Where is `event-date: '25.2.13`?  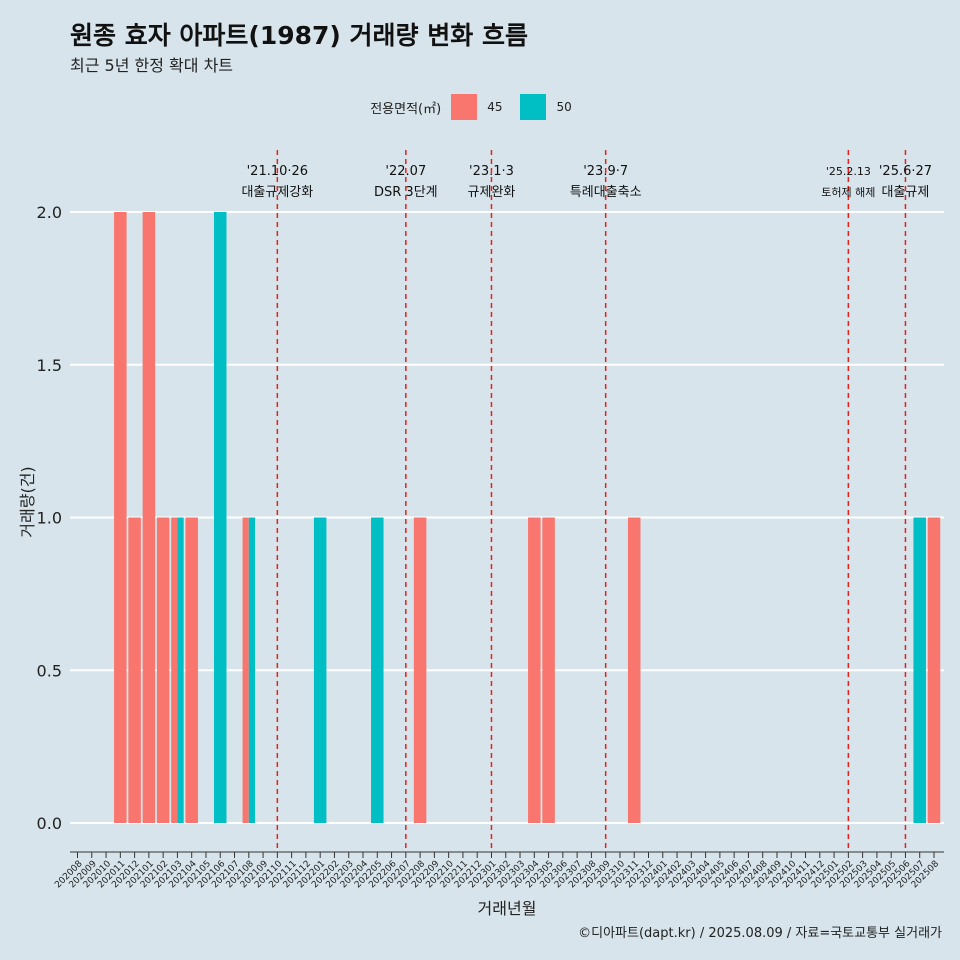 event-date: '25.2.13 is located at coordinates (848, 171).